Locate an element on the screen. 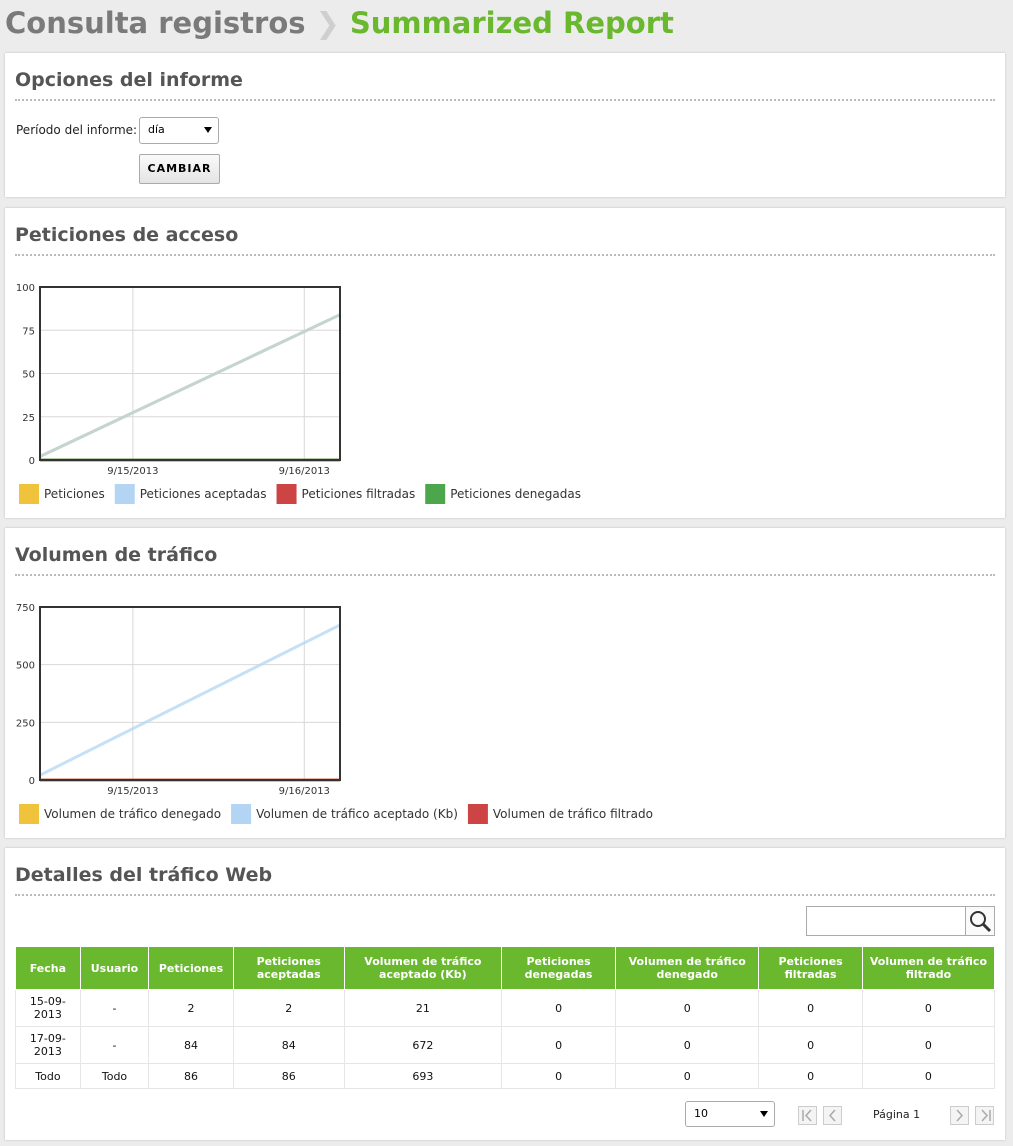  table-cell: 693 is located at coordinates (423, 1076).